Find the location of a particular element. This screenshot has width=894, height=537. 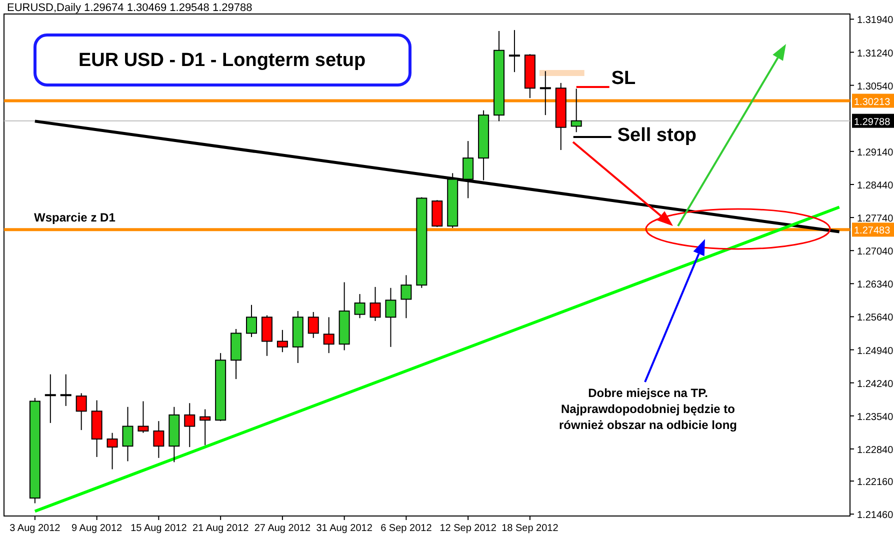

annotation: Dobre miejsce na TP. Najprawdopodobniej będzie to również obszar na odbicie long is located at coordinates (648, 409).